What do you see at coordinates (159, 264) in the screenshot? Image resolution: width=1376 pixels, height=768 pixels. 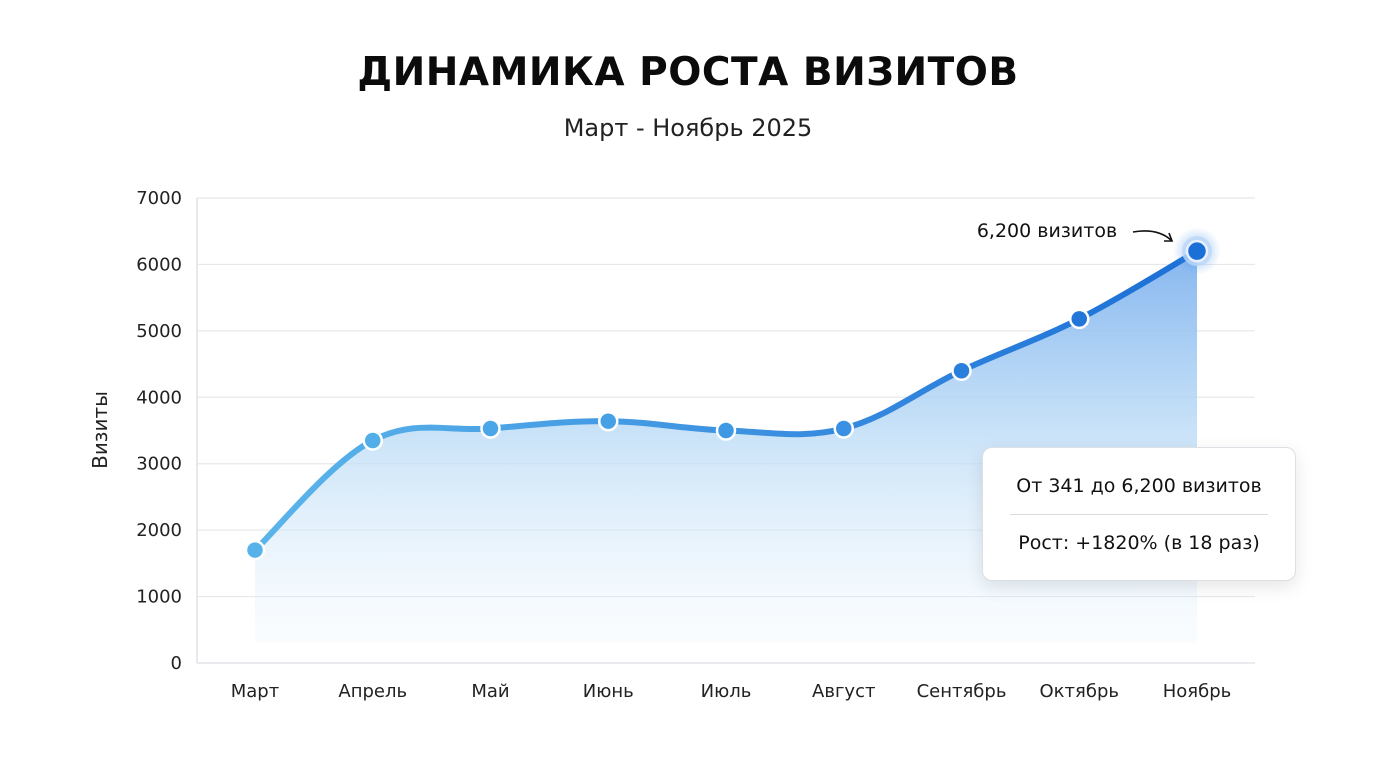 I see `y-tick-label: 6000` at bounding box center [159, 264].